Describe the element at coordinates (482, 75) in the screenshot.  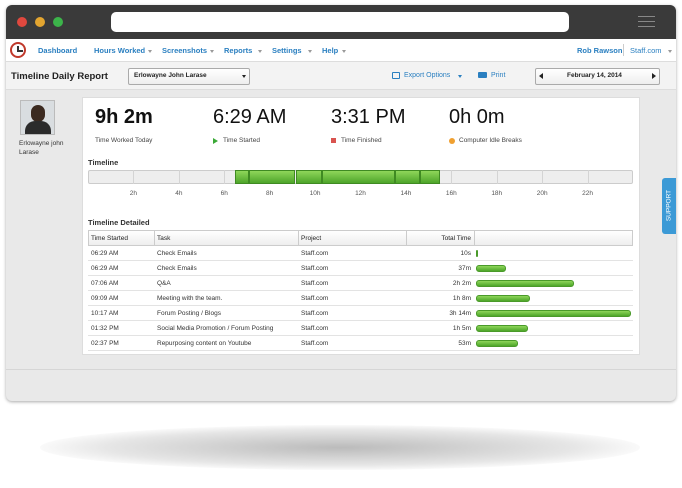
I see `print-icon` at that location.